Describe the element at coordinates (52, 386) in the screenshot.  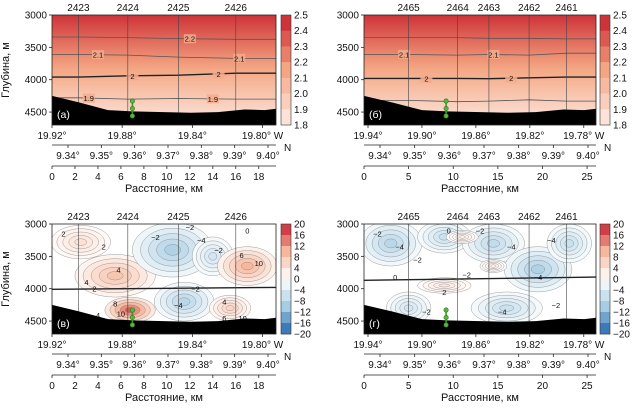
I see `distance-tick-label: 0` at that location.